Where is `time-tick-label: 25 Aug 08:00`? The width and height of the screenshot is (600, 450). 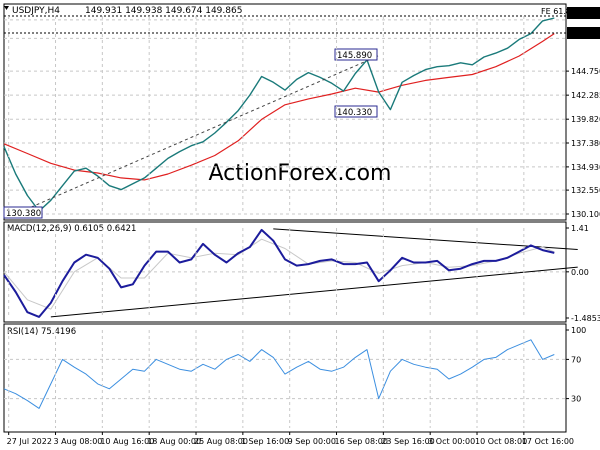 time-tick-label: 25 Aug 08:00 is located at coordinates (221, 441).